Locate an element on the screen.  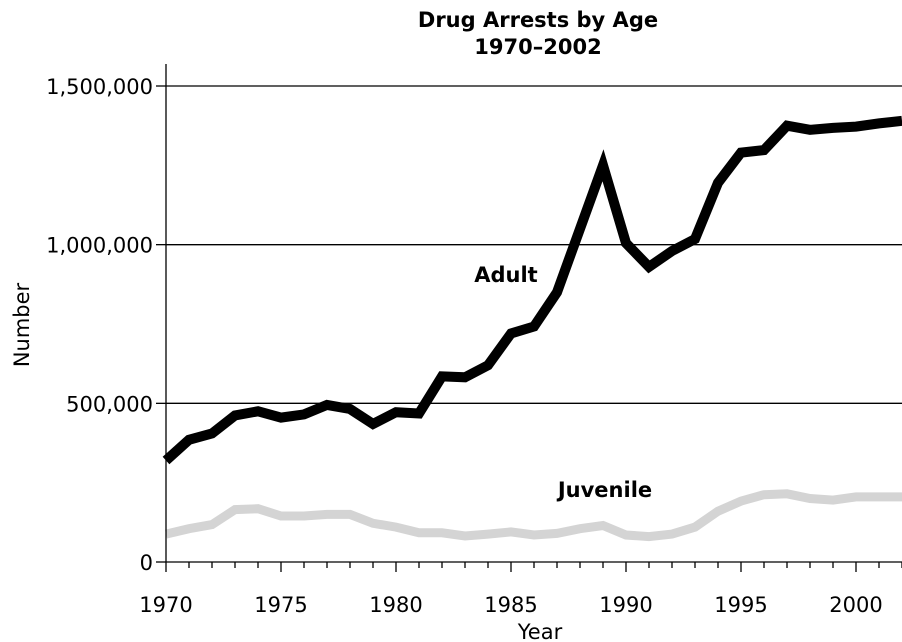
x-tick-label: 1970 is located at coordinates (165, 605).